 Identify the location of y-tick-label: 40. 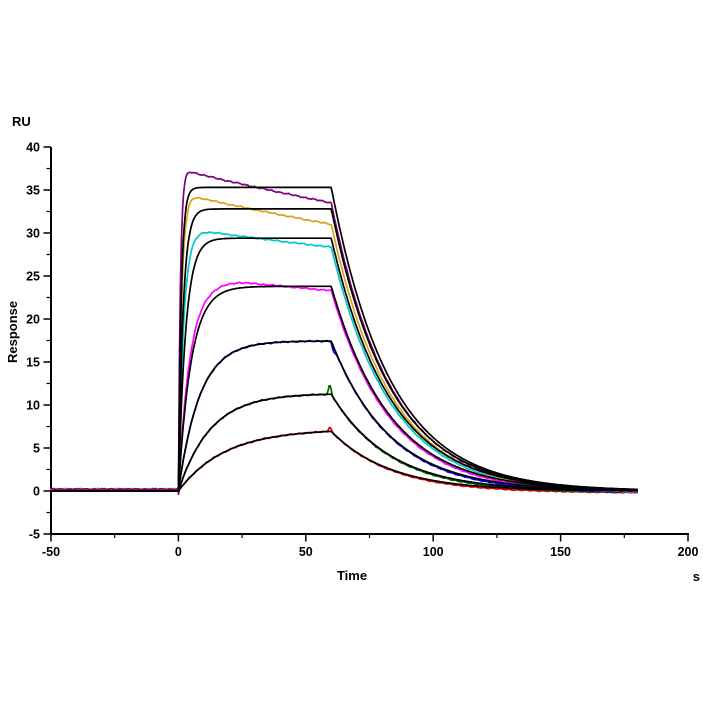
(33, 148).